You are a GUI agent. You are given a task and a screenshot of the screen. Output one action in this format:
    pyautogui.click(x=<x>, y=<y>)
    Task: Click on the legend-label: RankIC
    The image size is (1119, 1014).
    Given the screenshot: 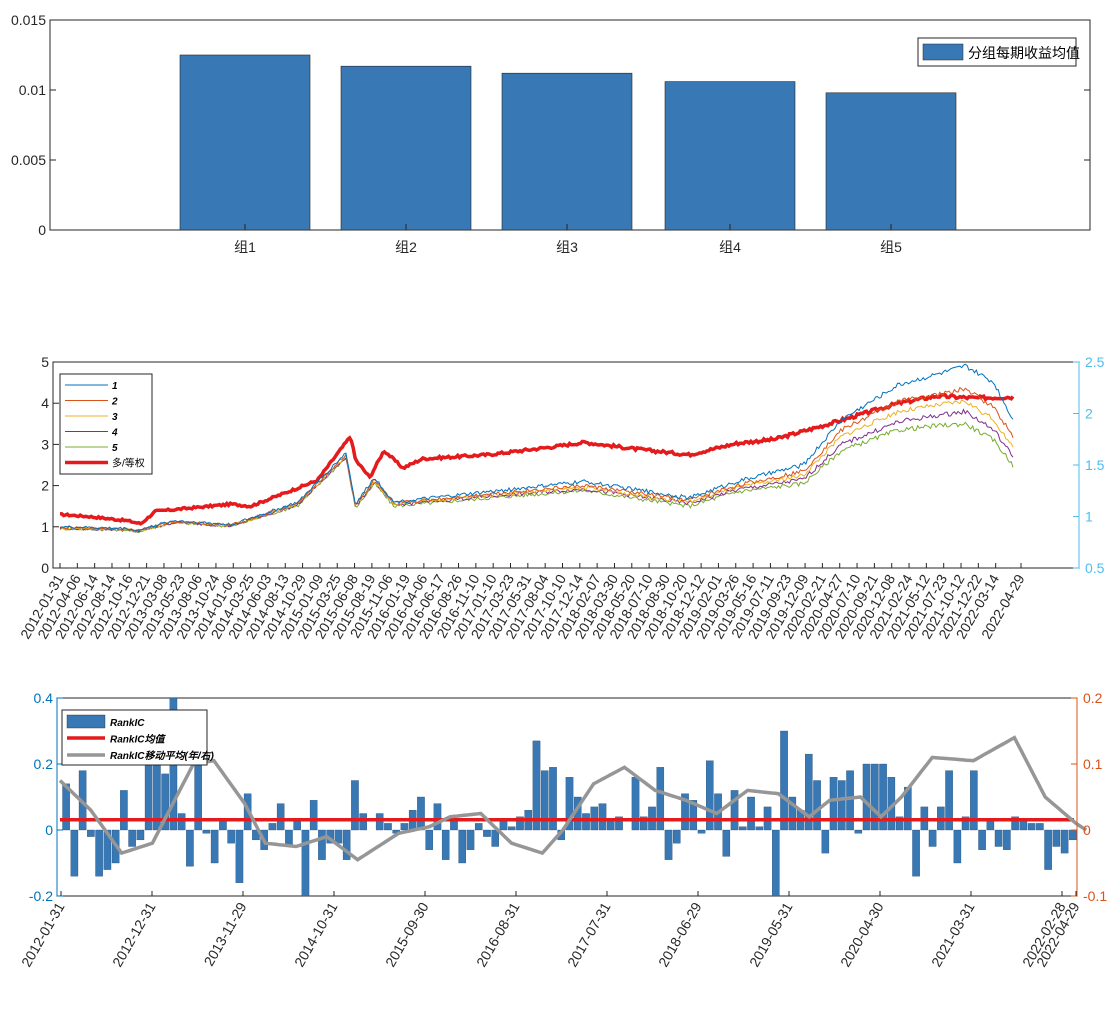 What is the action you would take?
    pyautogui.click(x=127, y=723)
    